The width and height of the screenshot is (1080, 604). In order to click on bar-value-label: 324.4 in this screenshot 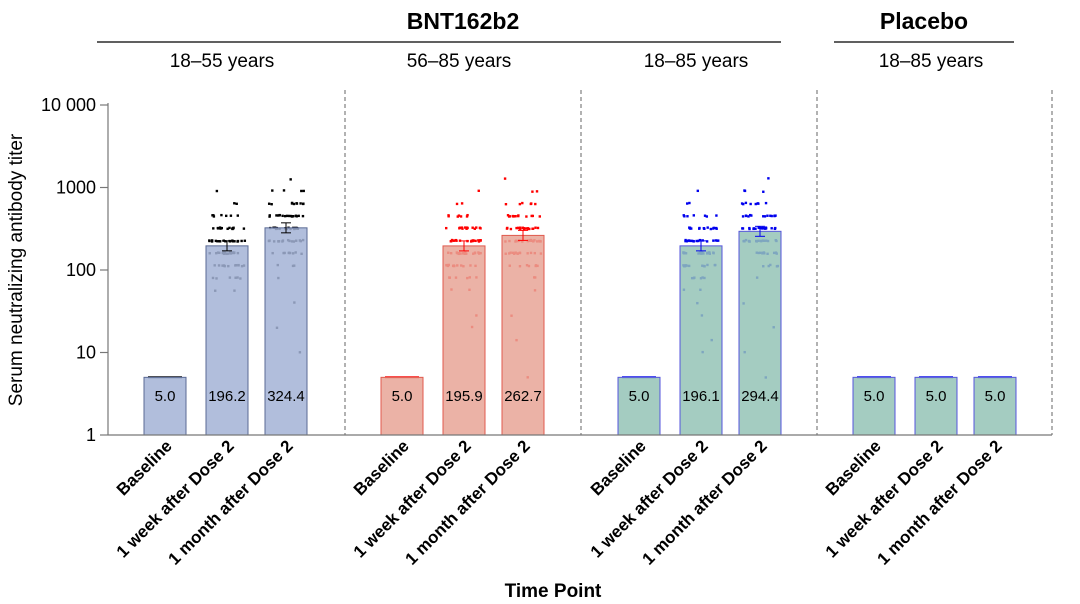, I will do `click(286, 396)`.